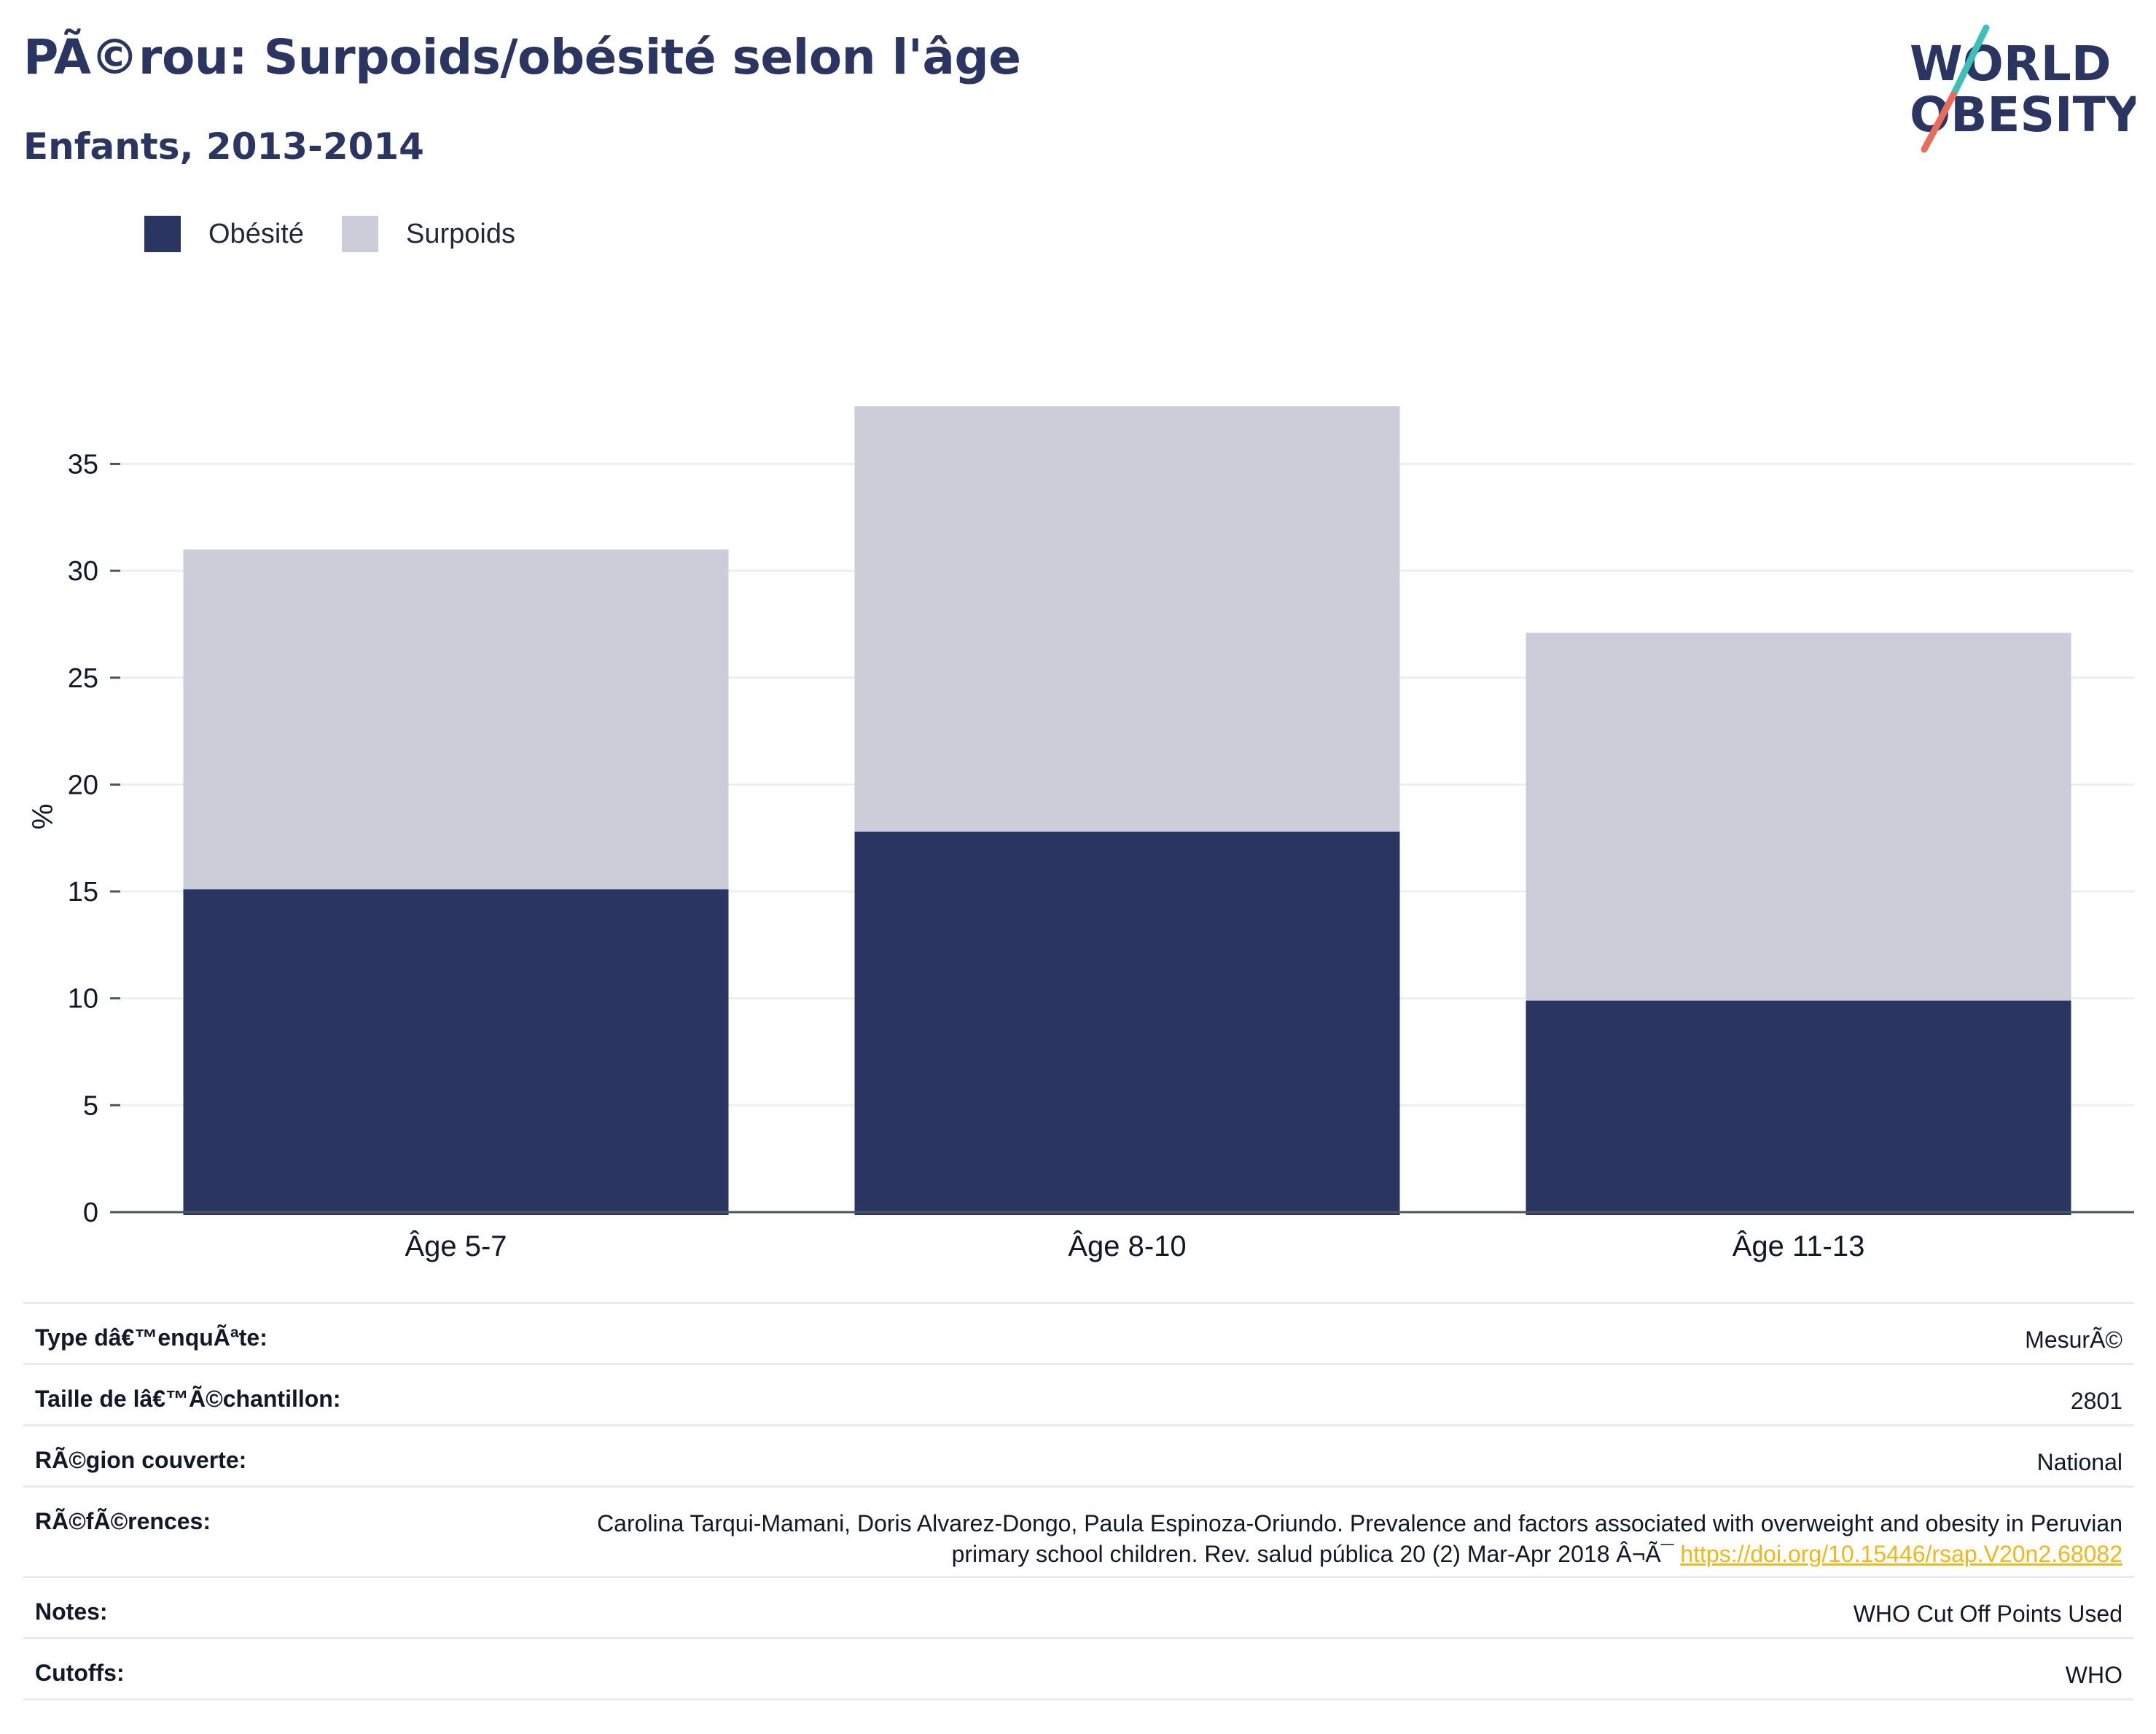 This screenshot has height=1734, width=2156. I want to click on y-tick-label: 30, so click(83, 571).